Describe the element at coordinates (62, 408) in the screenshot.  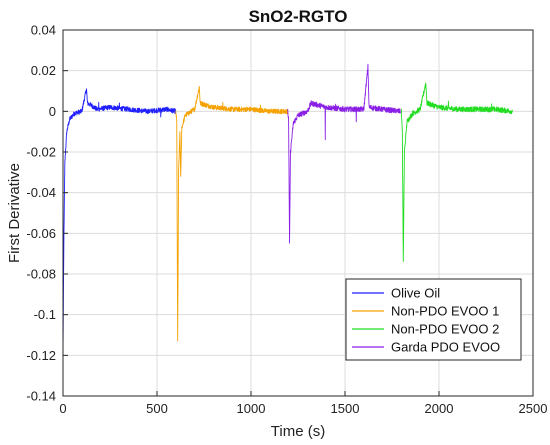
I see `x-tick-label: 0` at that location.